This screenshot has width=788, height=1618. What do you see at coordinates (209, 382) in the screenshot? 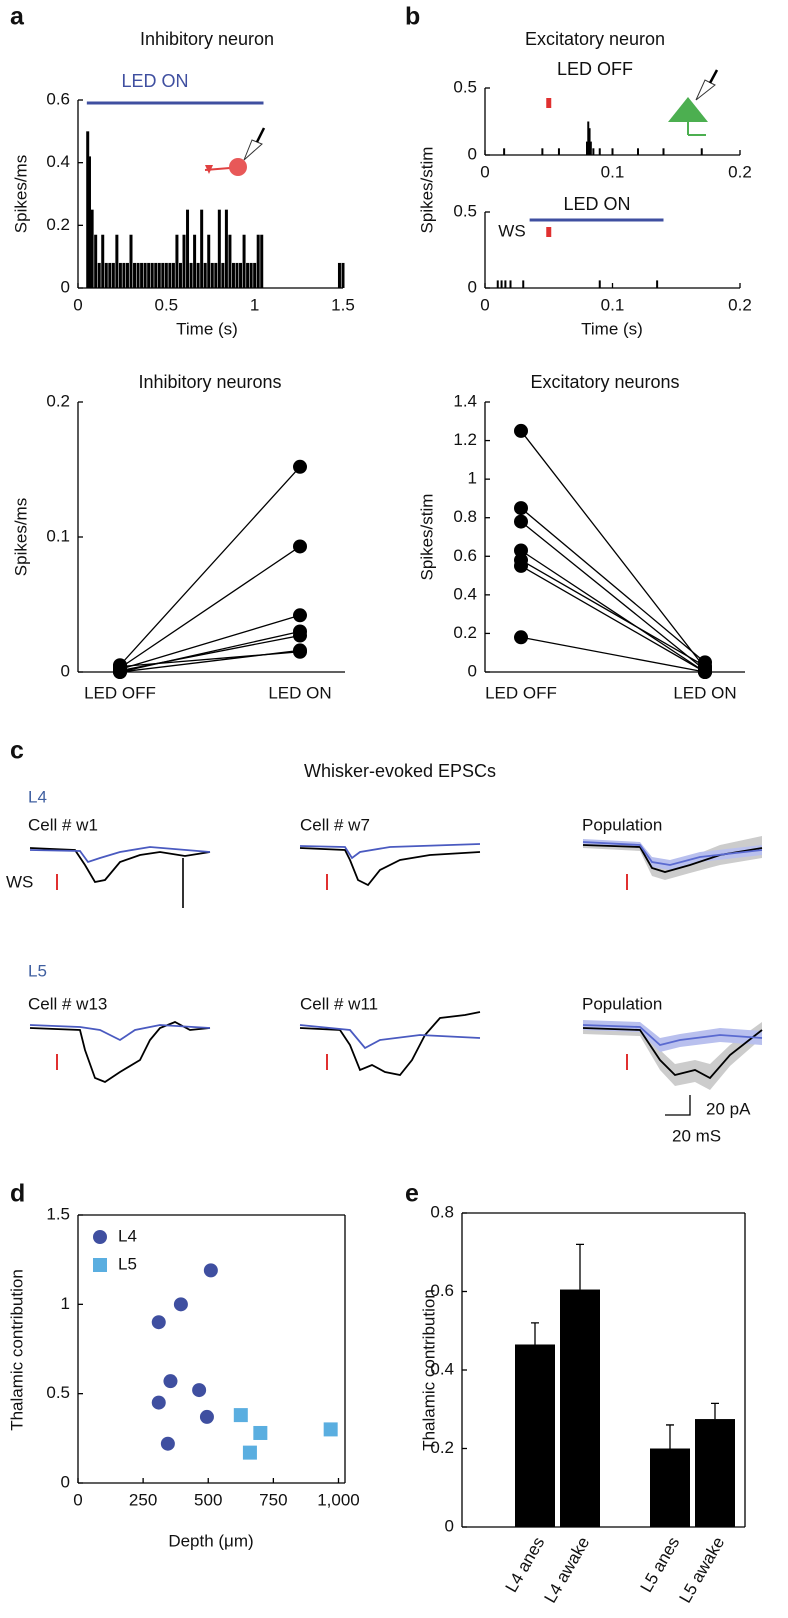
I see `chart-title: Inhibitory neurons` at bounding box center [209, 382].